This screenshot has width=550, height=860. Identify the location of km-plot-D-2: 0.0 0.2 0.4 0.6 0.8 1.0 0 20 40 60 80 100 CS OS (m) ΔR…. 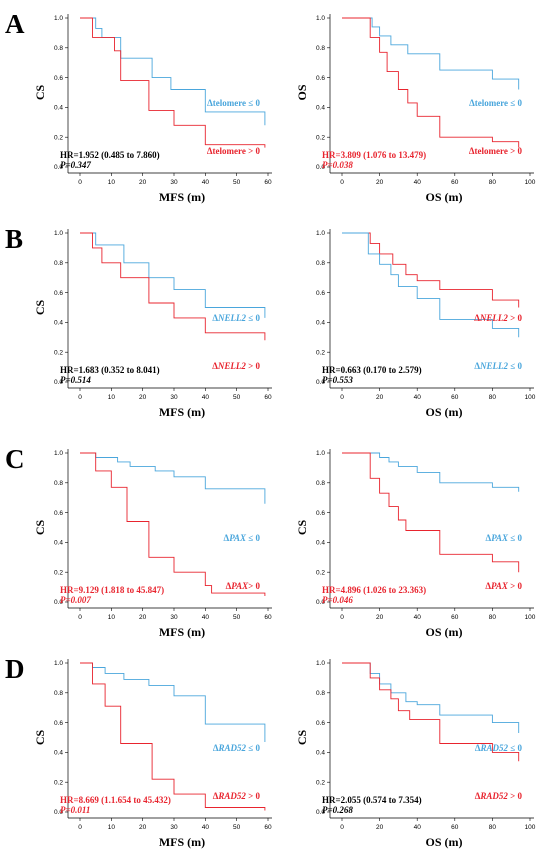
(415, 754).